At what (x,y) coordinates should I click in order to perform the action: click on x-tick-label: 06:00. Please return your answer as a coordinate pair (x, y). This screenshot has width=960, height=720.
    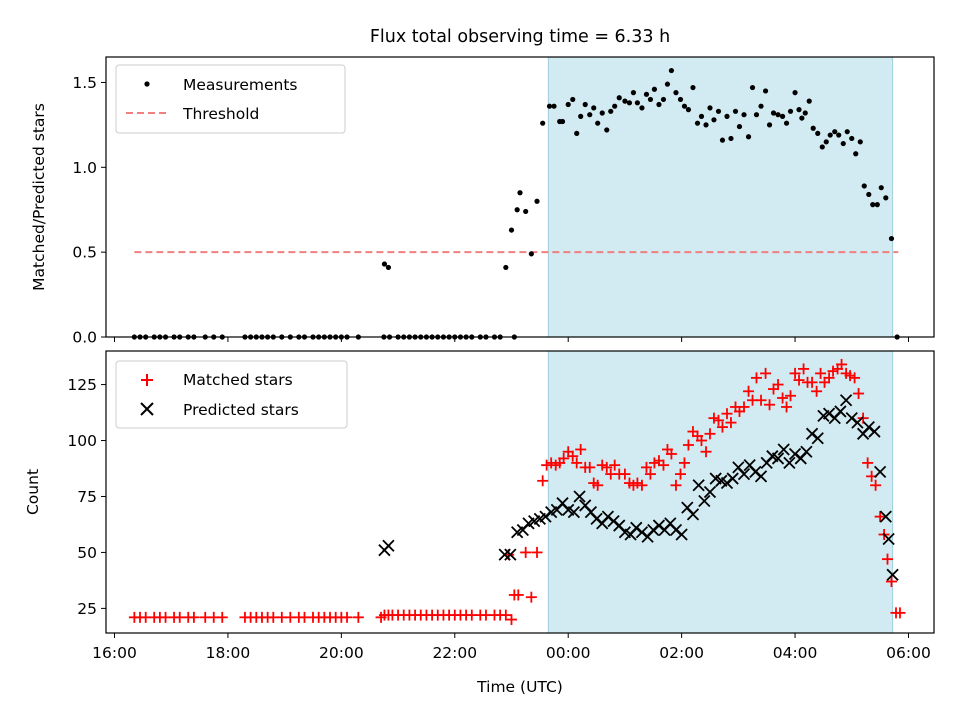
    Looking at the image, I should click on (908, 653).